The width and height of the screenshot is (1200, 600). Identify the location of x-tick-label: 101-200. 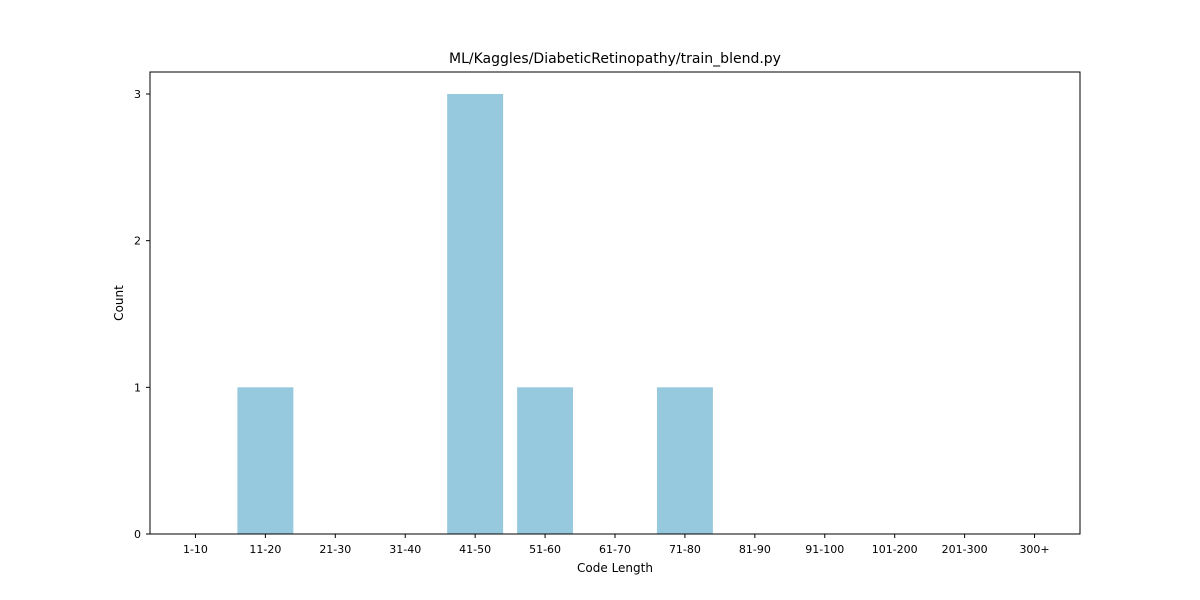
(895, 549).